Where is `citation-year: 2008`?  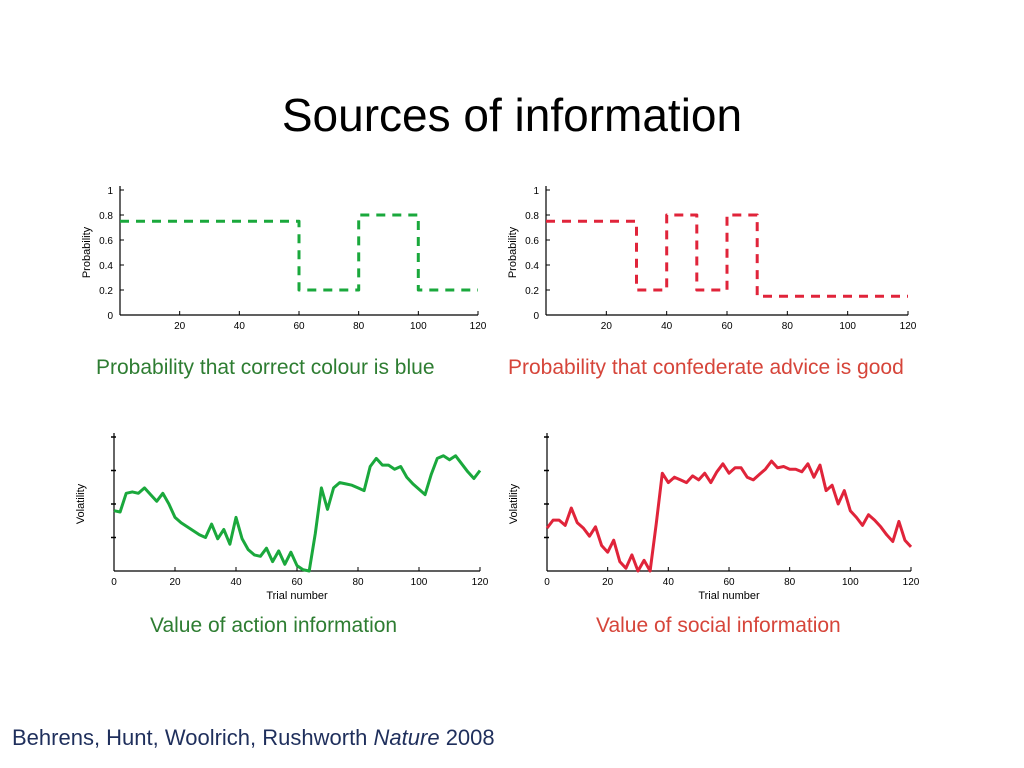 citation-year: 2008 is located at coordinates (467, 737).